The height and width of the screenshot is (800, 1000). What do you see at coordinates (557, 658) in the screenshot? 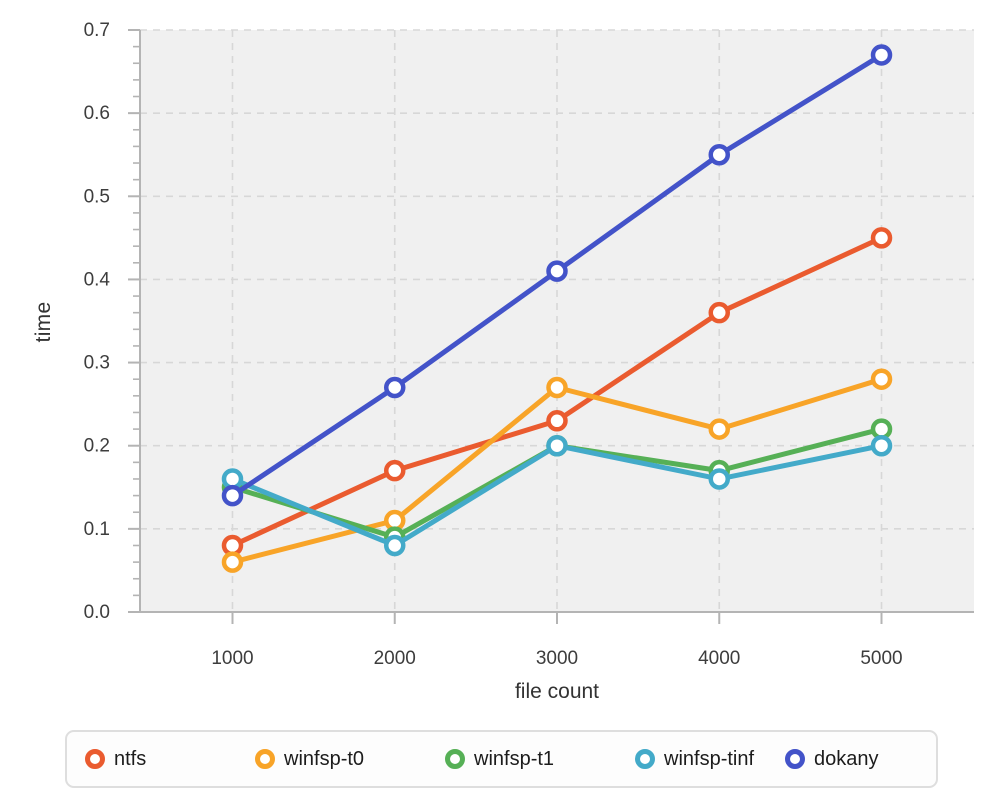
I see `x-tick-label: 3000` at bounding box center [557, 658].